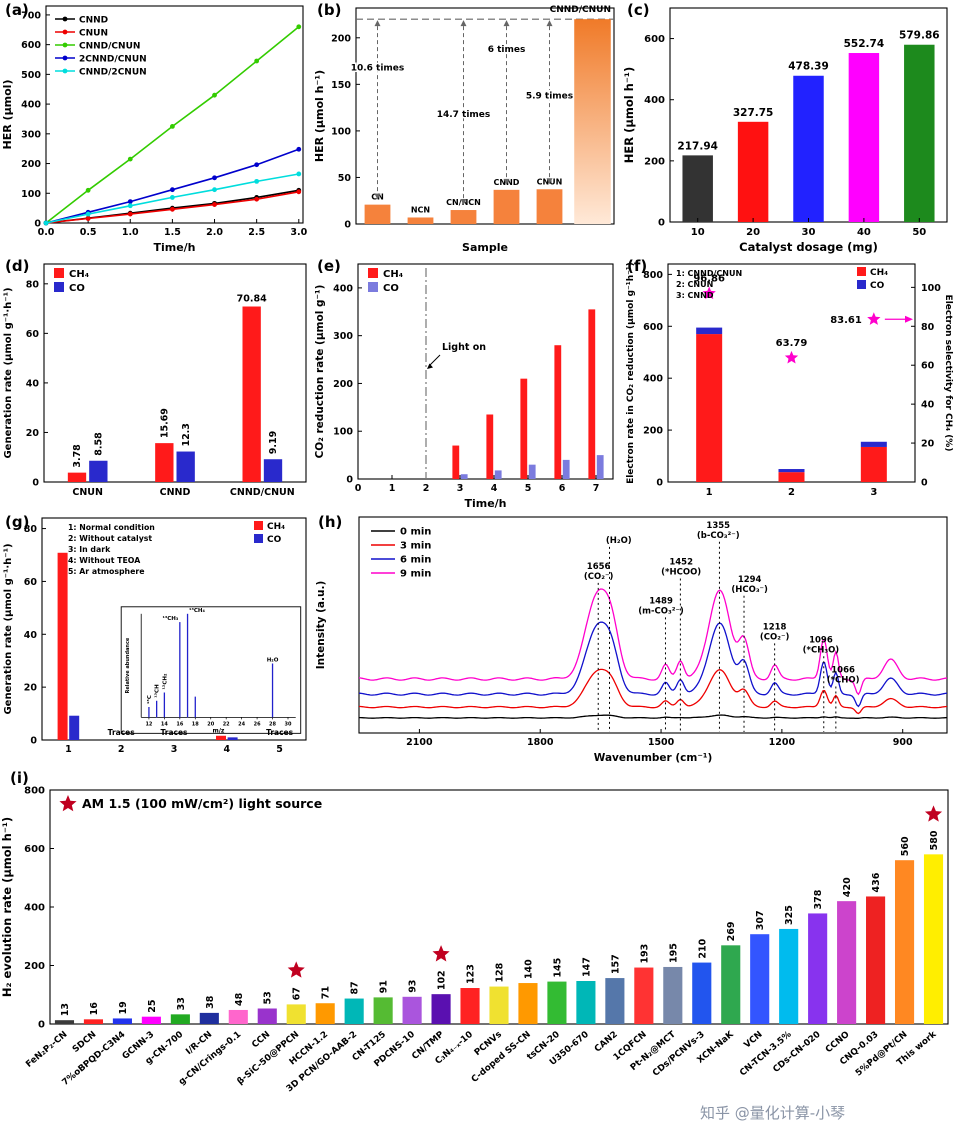 Image resolution: width=957 pixels, height=1138 pixels. What do you see at coordinates (274, 540) in the screenshot?
I see `svg-text: CO` at bounding box center [274, 540].